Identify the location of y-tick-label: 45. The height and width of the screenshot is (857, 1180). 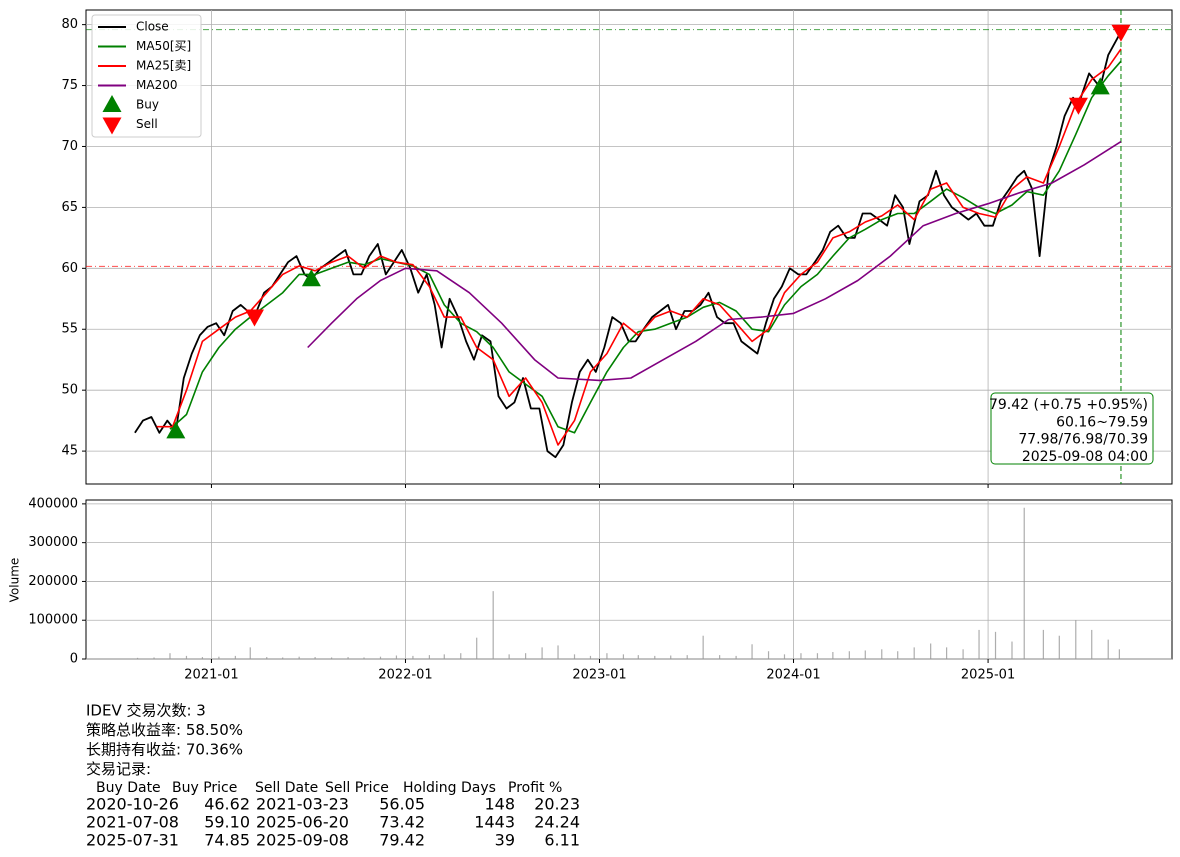
(69, 451).